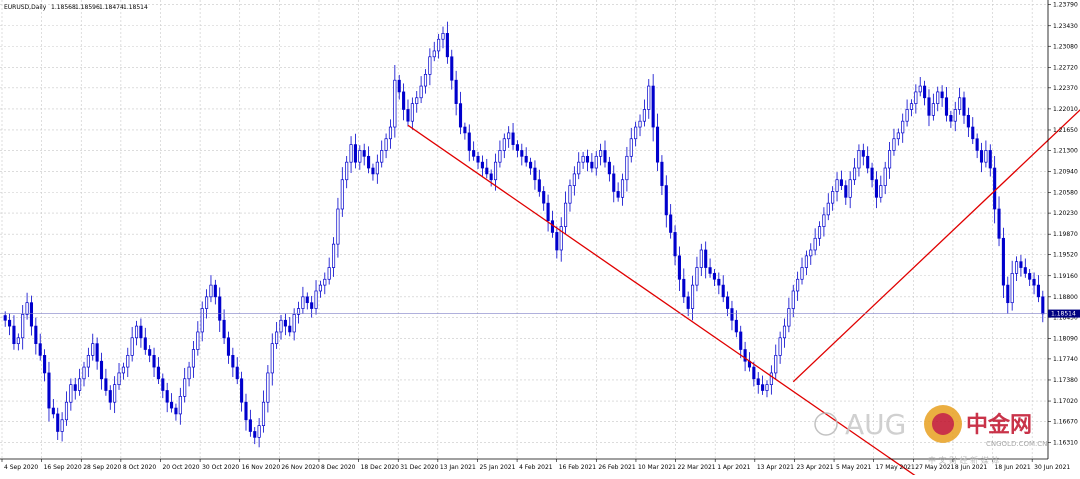 Image resolution: width=1080 pixels, height=479 pixels. What do you see at coordinates (102, 467) in the screenshot?
I see `x-tick-label: 28 Sep 2020` at bounding box center [102, 467].